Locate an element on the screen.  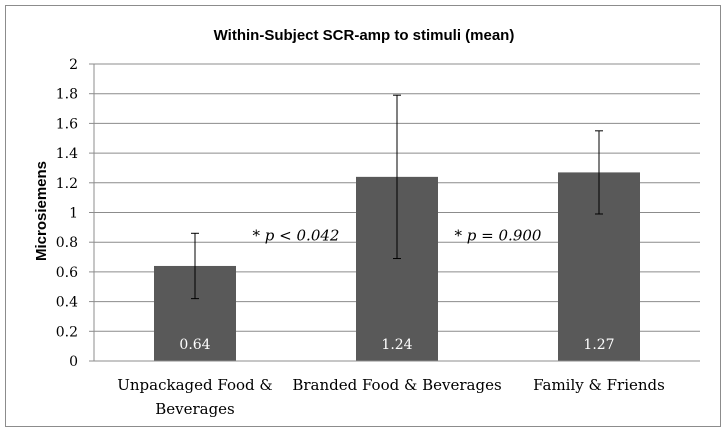
data-label: 0.64 is located at coordinates (194, 345).